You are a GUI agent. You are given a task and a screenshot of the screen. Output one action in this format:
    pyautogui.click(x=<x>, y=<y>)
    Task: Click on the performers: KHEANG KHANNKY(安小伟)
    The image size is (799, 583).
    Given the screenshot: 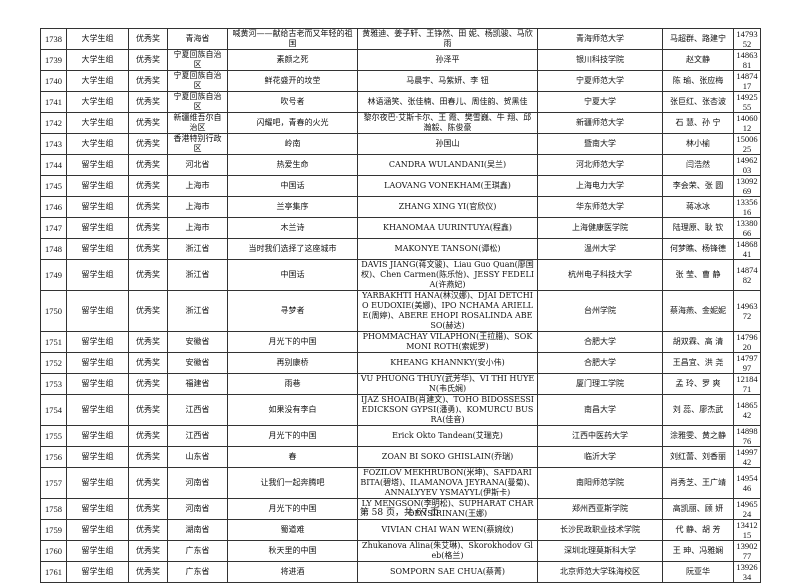 What is the action you would take?
    pyautogui.click(x=447, y=363)
    